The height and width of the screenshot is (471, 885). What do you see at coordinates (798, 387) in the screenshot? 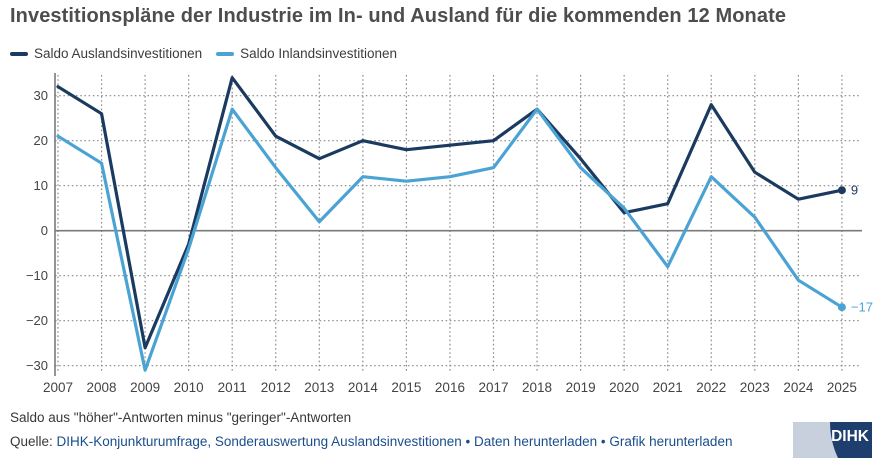
I see `x-tick-label: 2024` at bounding box center [798, 387].